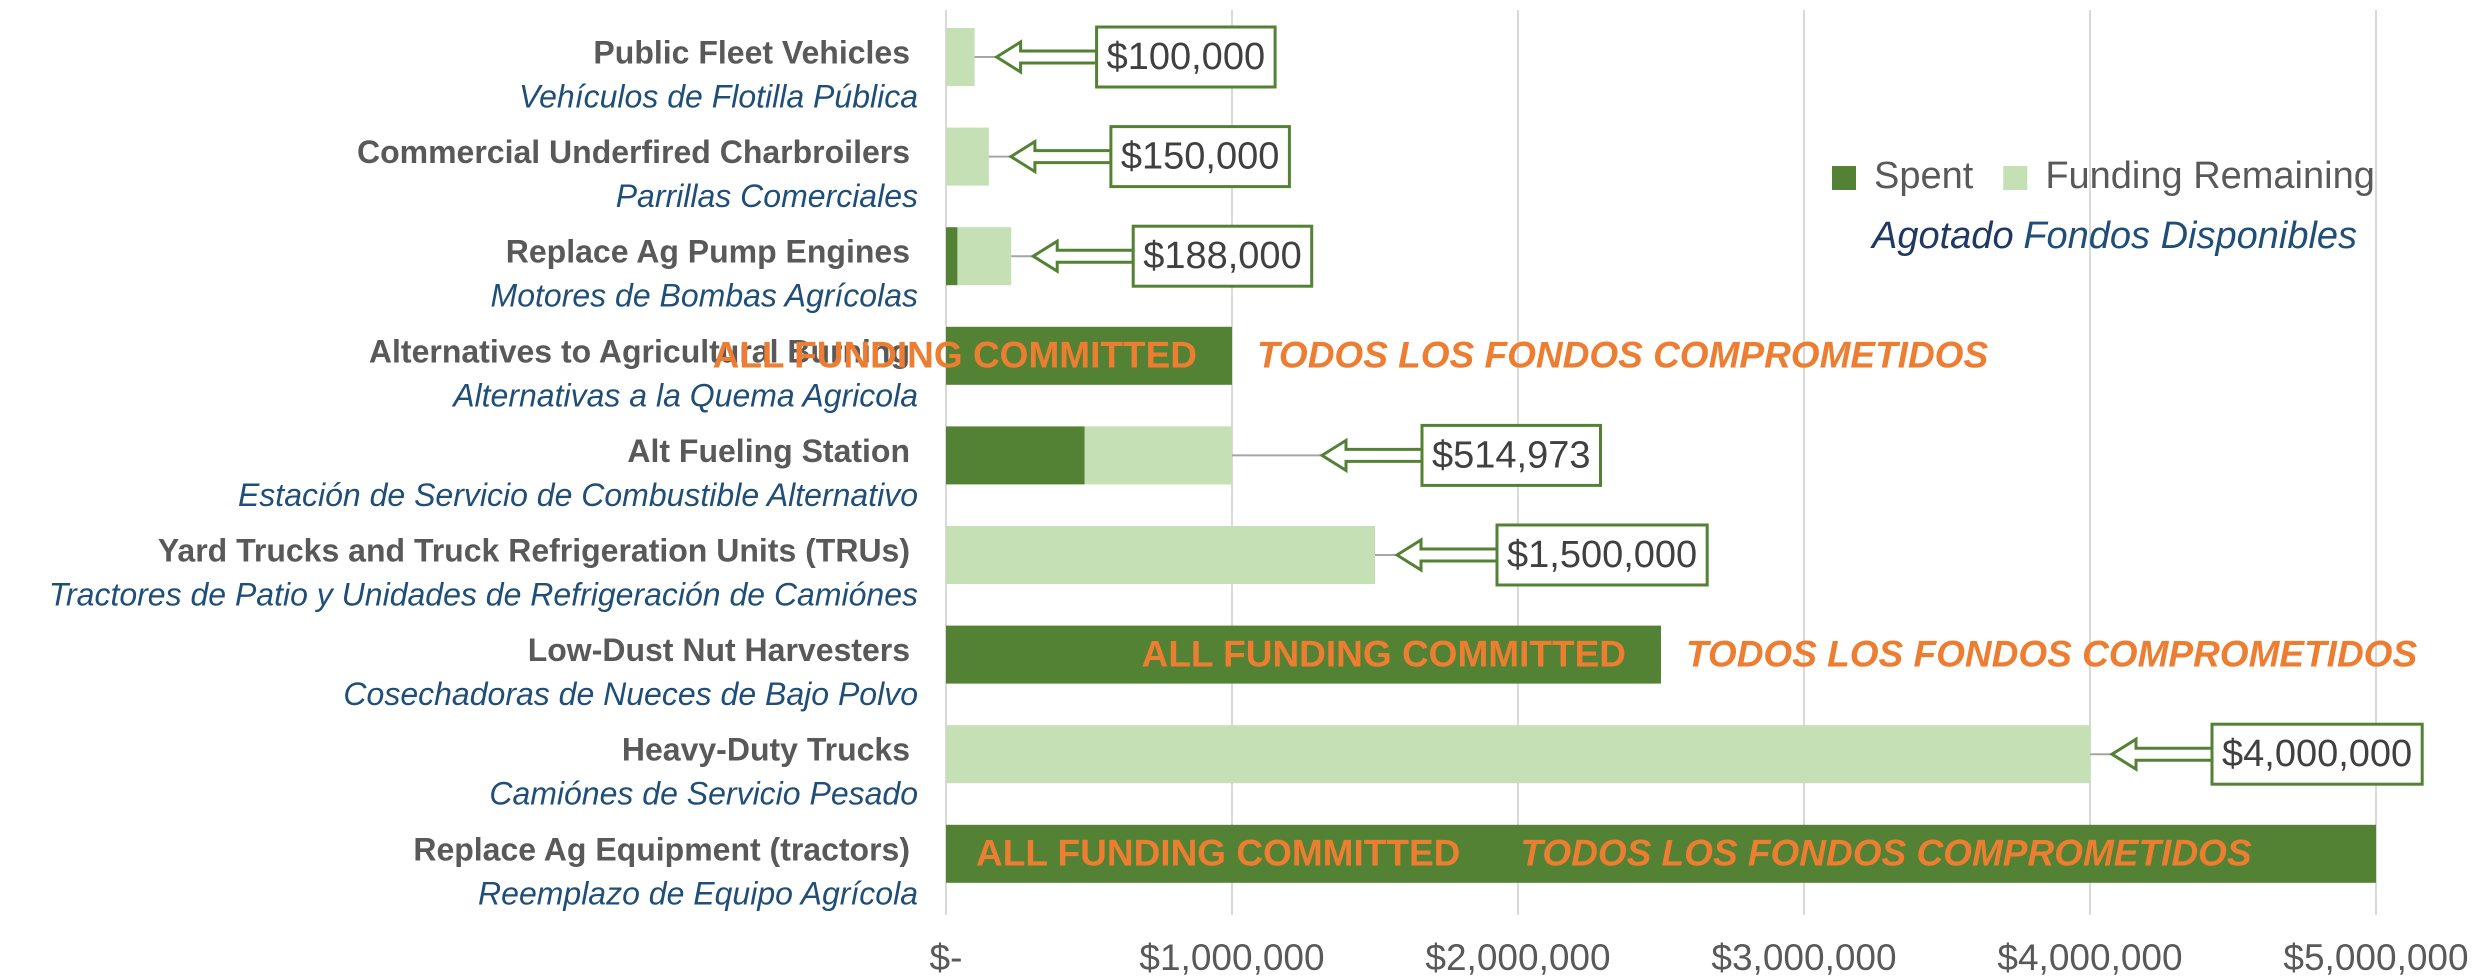  I want to click on category-label: Low-Dust Nut Harvesters, so click(719, 650).